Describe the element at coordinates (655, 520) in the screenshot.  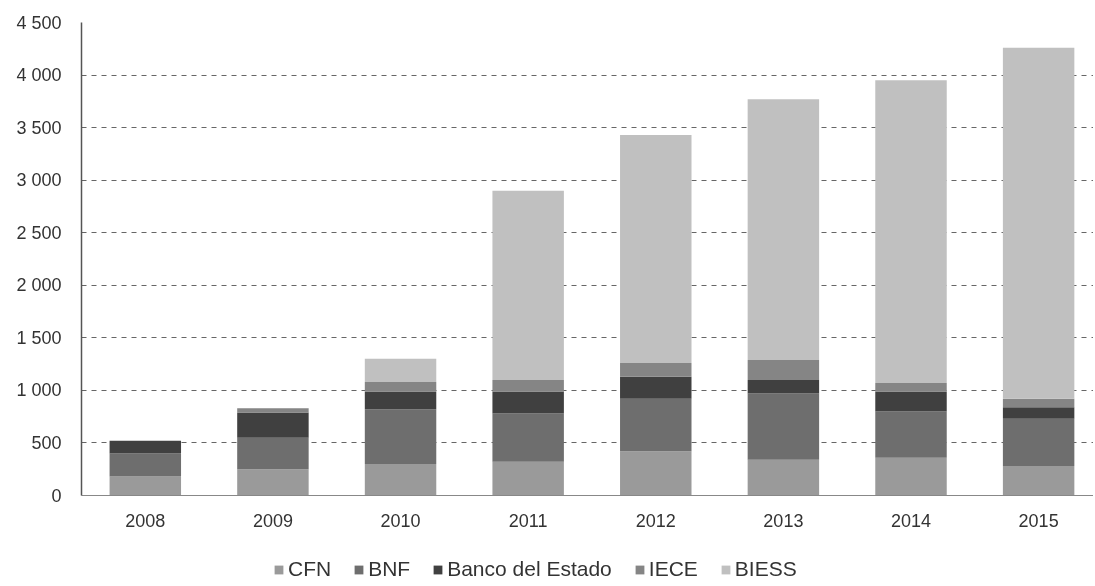
I see `x-tick-label: 2012` at that location.